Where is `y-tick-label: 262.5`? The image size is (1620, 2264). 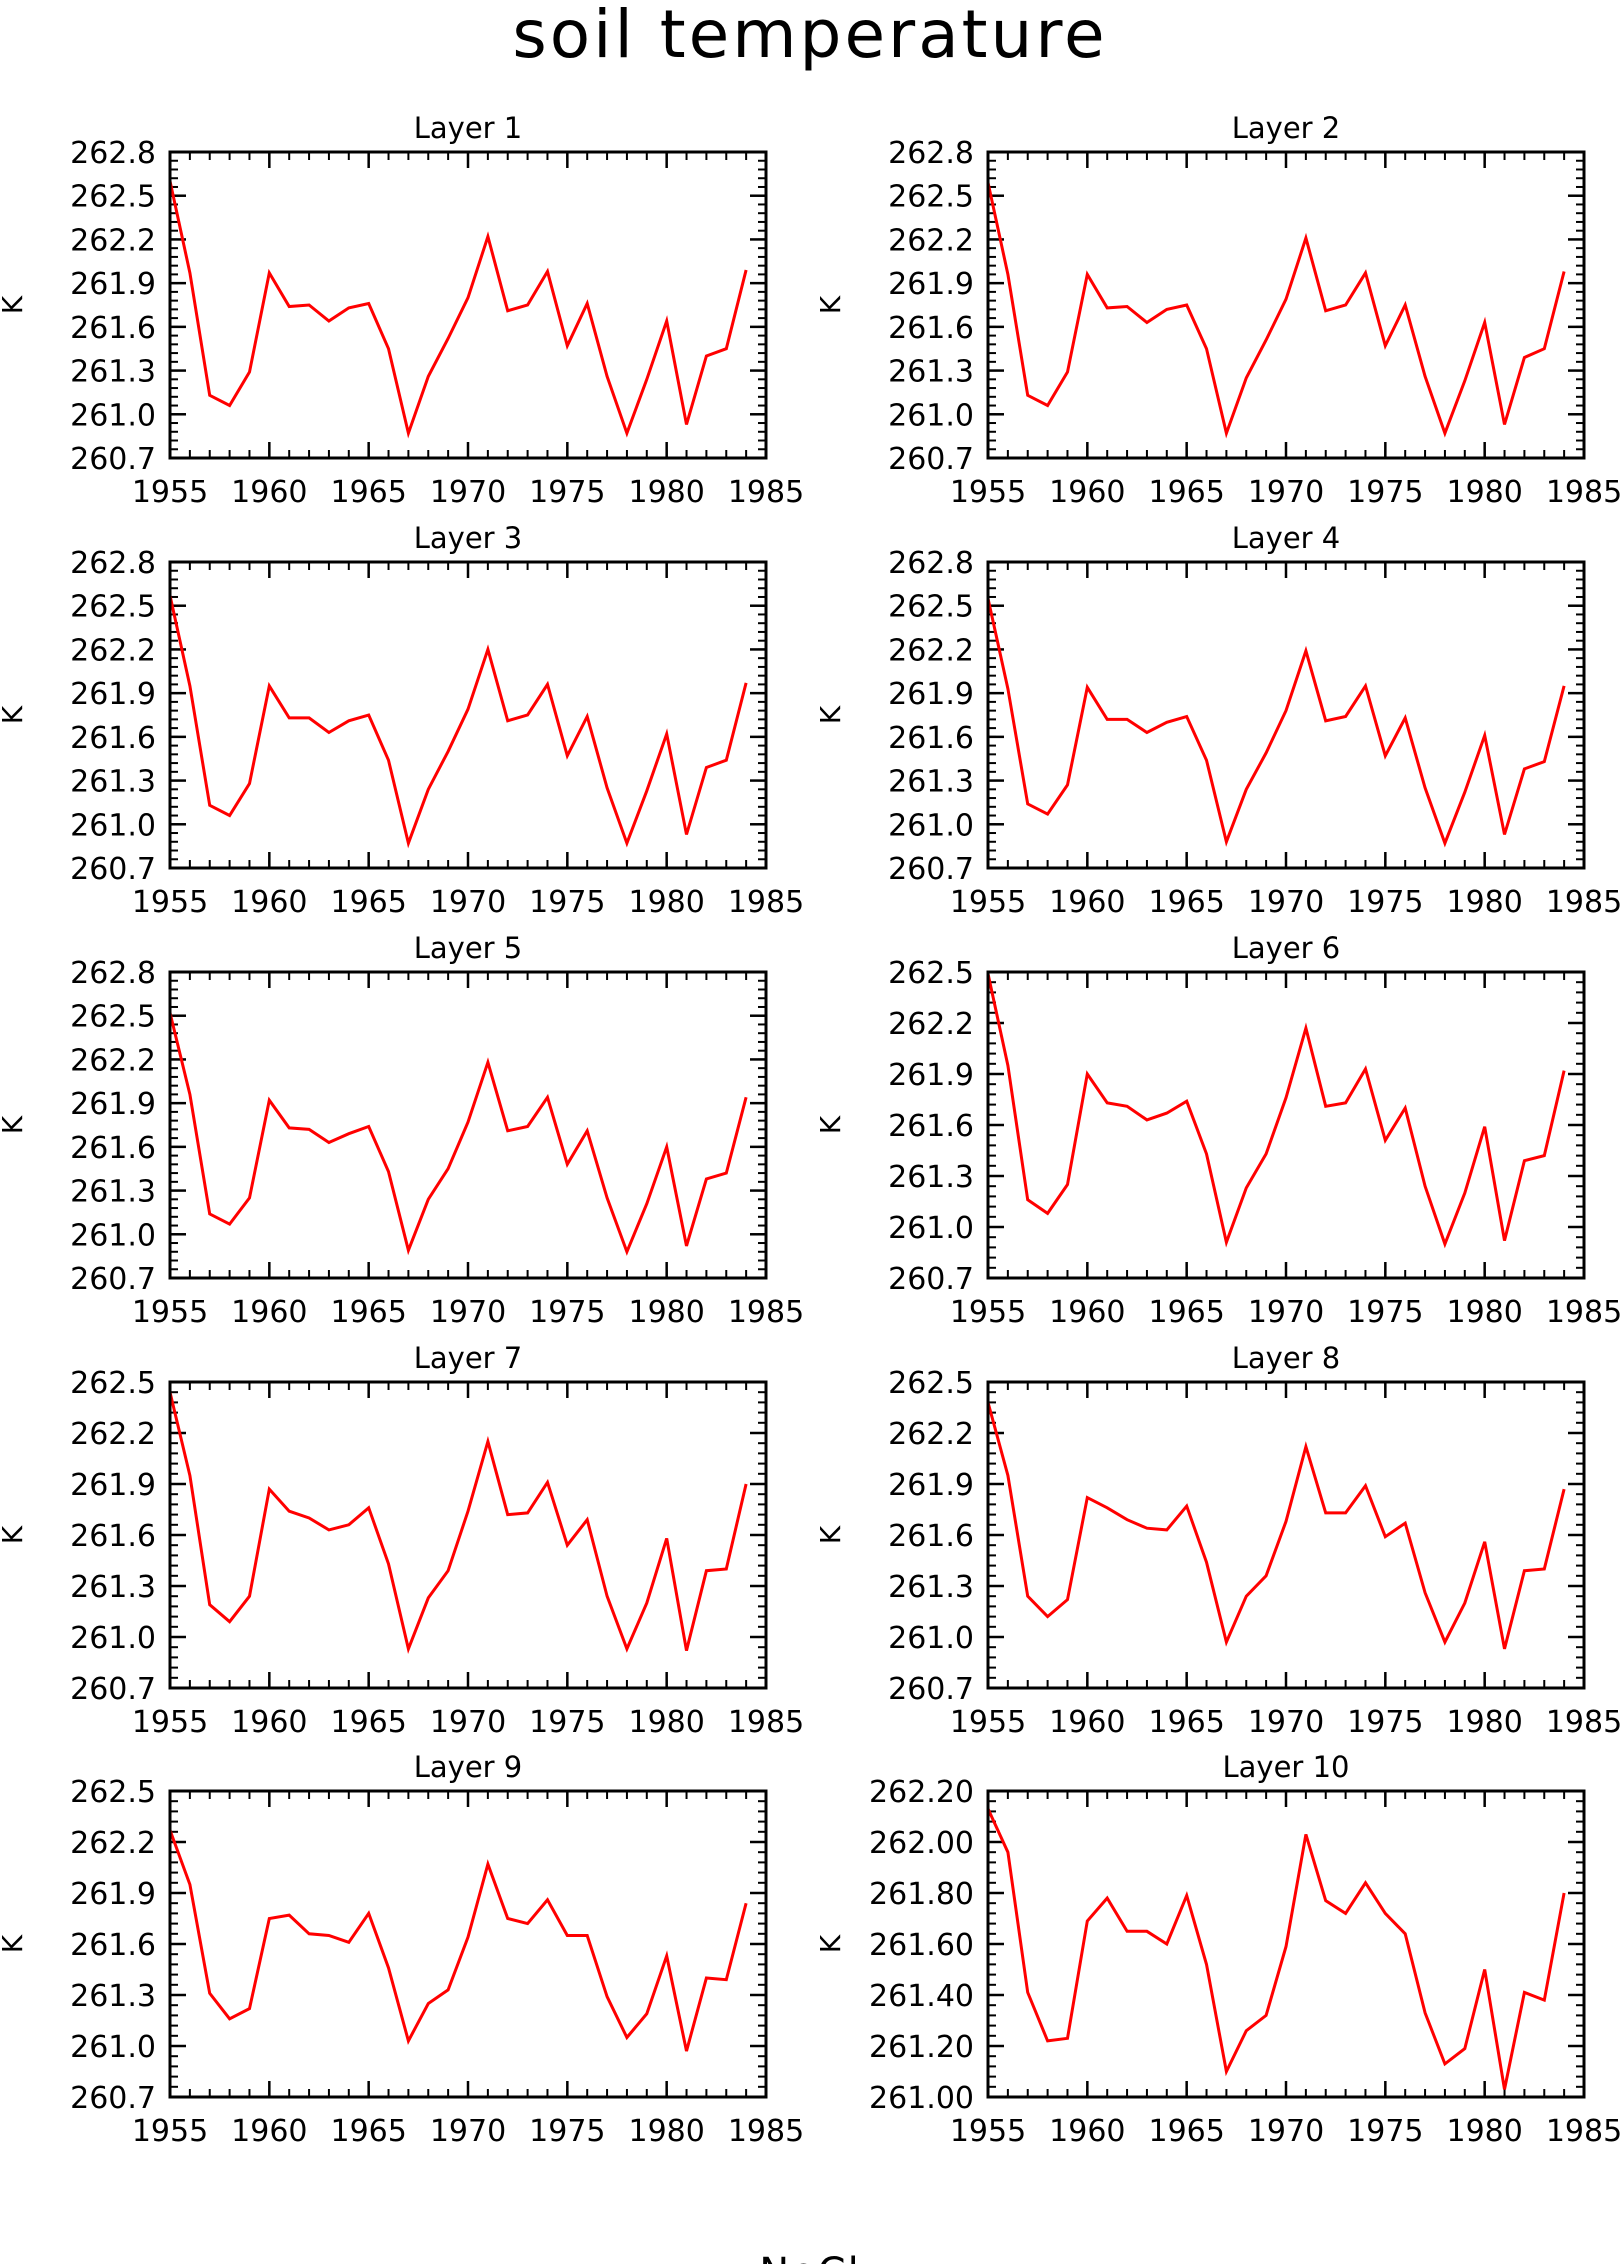
y-tick-label: 262.5 is located at coordinates (113, 1017).